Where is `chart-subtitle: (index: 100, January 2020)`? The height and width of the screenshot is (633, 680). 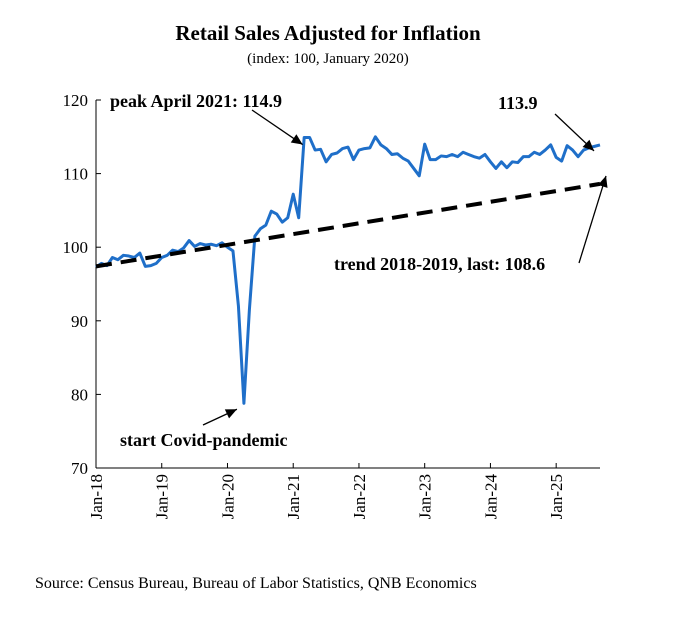 chart-subtitle: (index: 100, January 2020) is located at coordinates (328, 59).